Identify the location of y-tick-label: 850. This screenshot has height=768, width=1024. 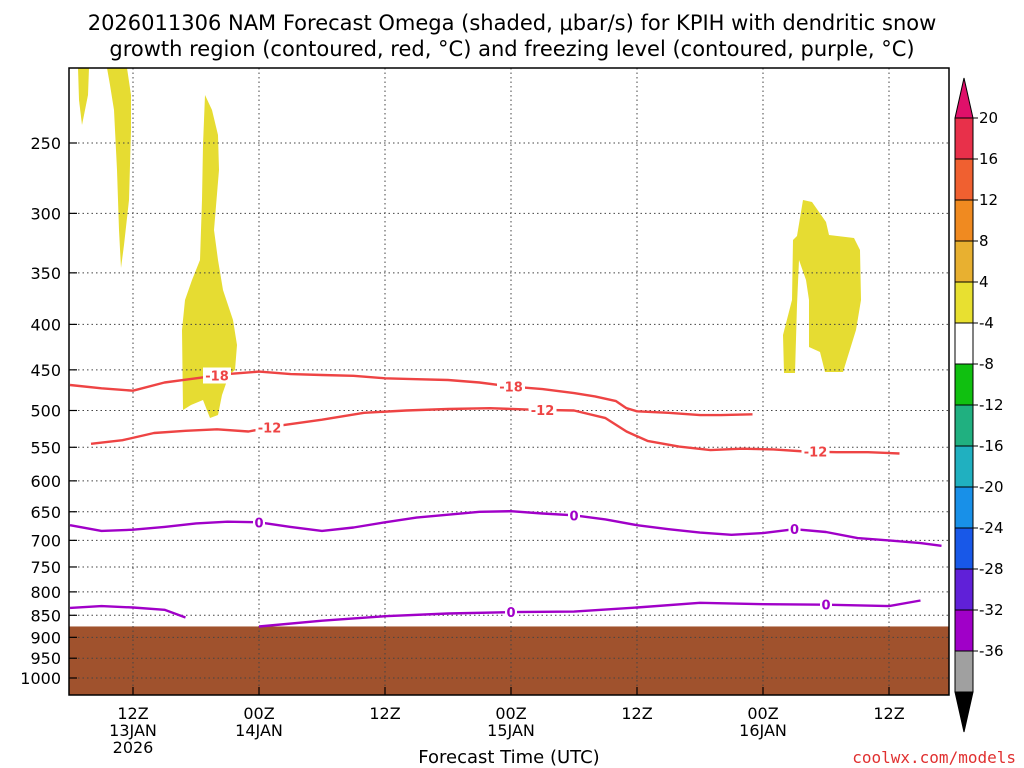
(45, 615).